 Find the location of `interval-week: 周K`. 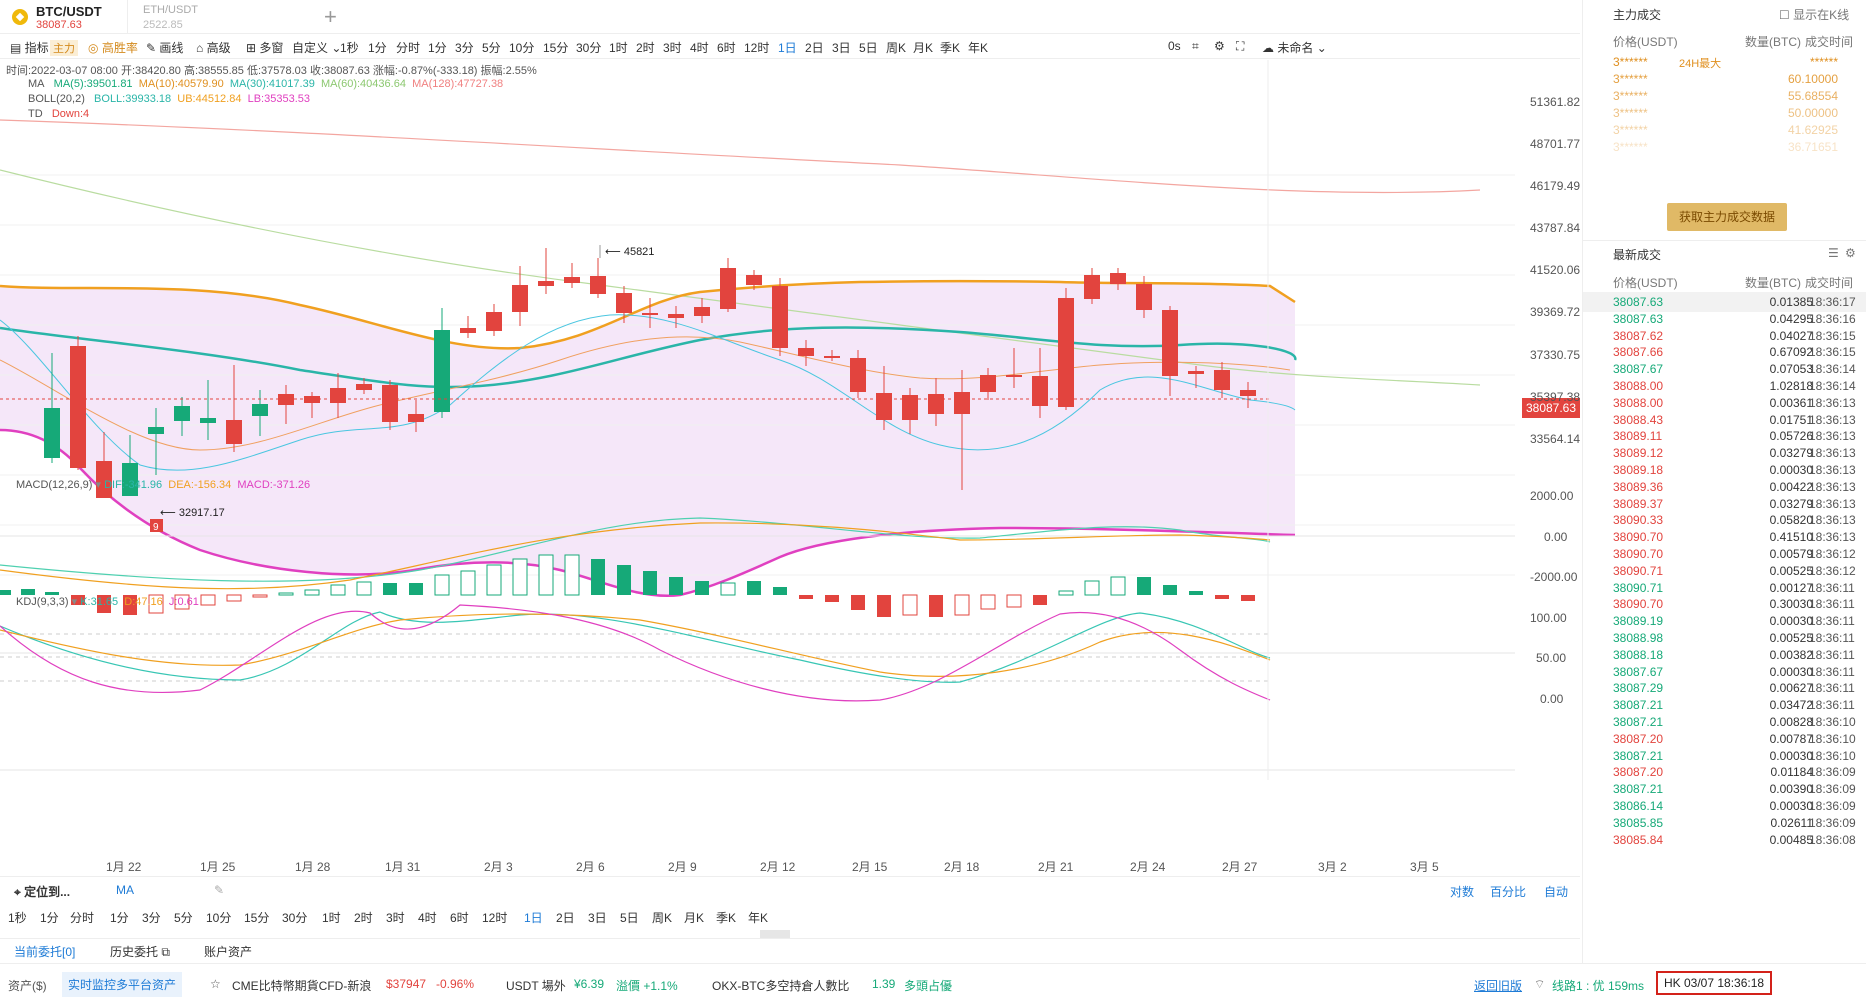

interval-week: 周K is located at coordinates (896, 48).